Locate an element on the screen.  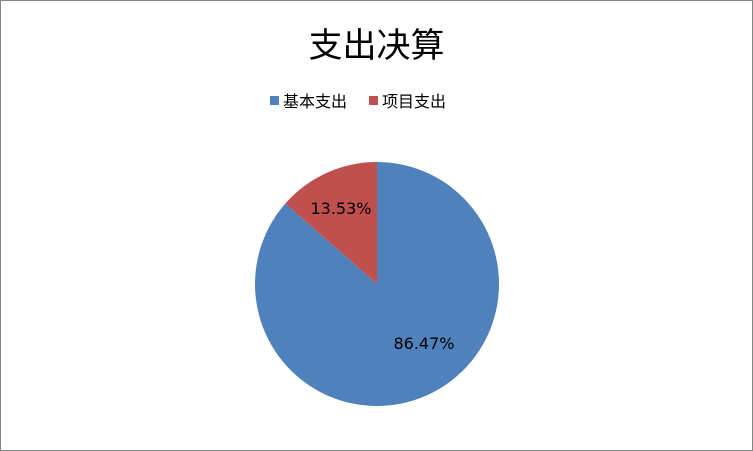
legend: 基本支出 项目支出 is located at coordinates (358, 100).